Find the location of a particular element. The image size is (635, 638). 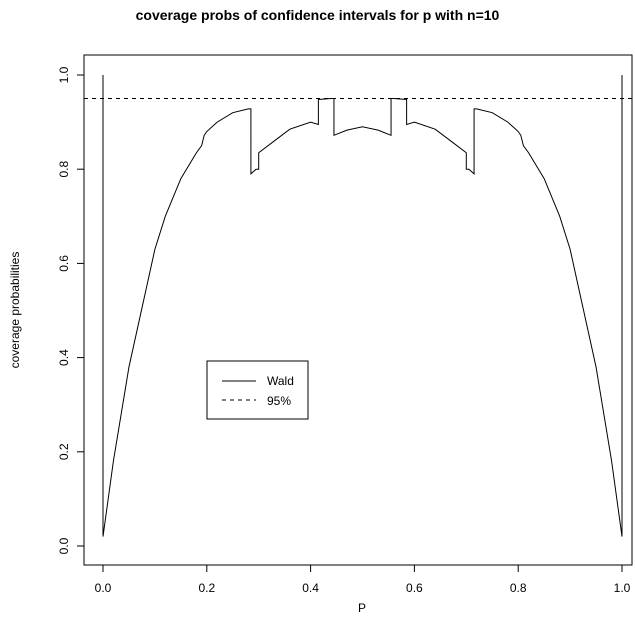

y-axis-label: coverage probabilities is located at coordinates (15, 310).